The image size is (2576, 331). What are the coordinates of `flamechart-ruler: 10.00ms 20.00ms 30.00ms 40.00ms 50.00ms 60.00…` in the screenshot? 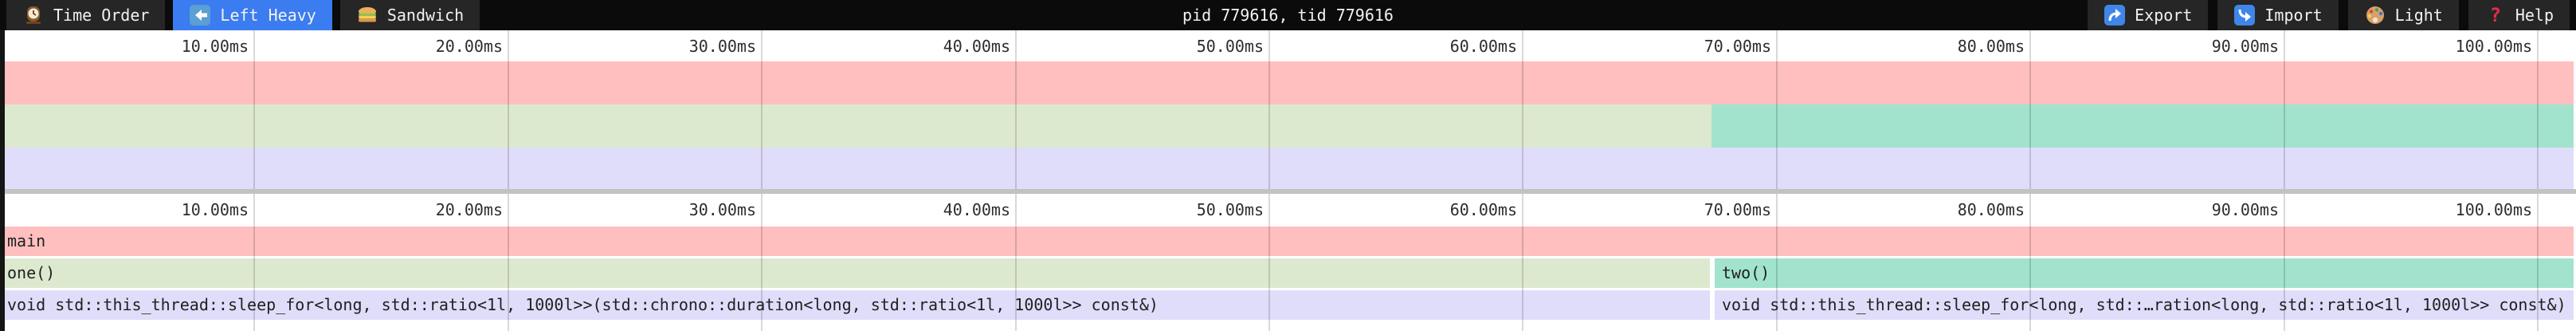 It's located at (1288, 210).